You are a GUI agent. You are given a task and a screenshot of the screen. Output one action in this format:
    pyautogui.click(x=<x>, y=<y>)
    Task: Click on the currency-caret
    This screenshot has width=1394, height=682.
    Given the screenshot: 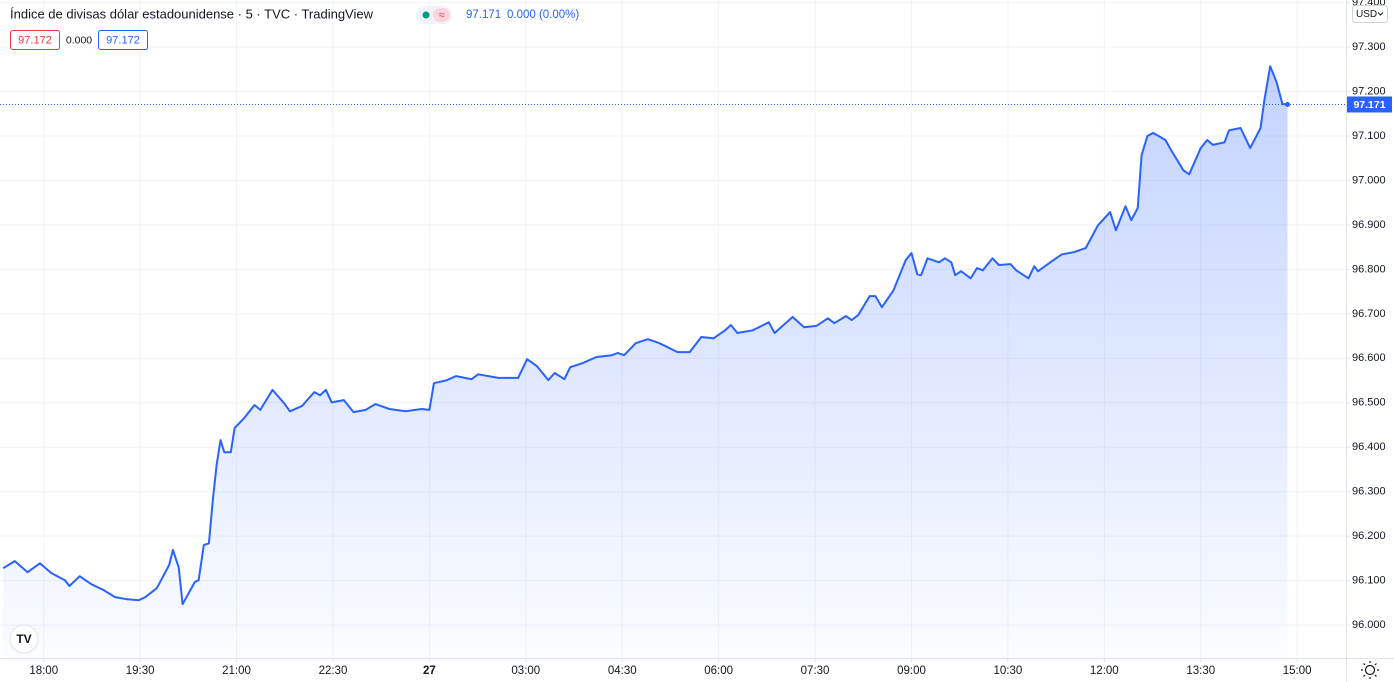 What is the action you would take?
    pyautogui.click(x=1380, y=14)
    